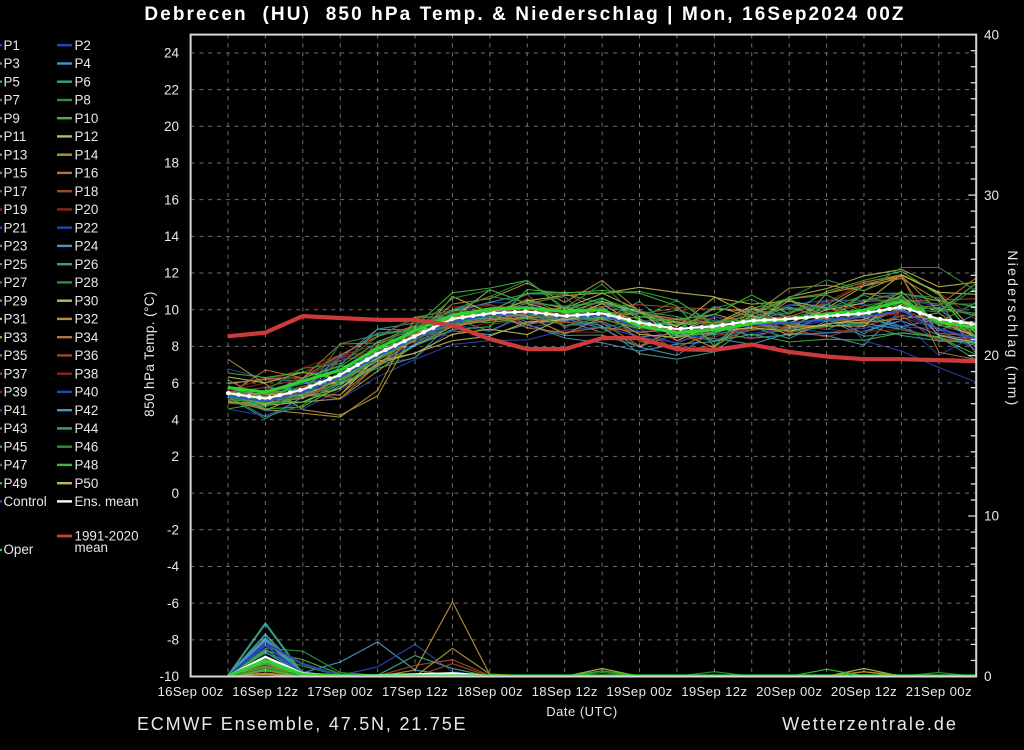 Image resolution: width=1024 pixels, height=750 pixels. What do you see at coordinates (87, 446) in the screenshot?
I see `svg-text: P46` at bounding box center [87, 446].